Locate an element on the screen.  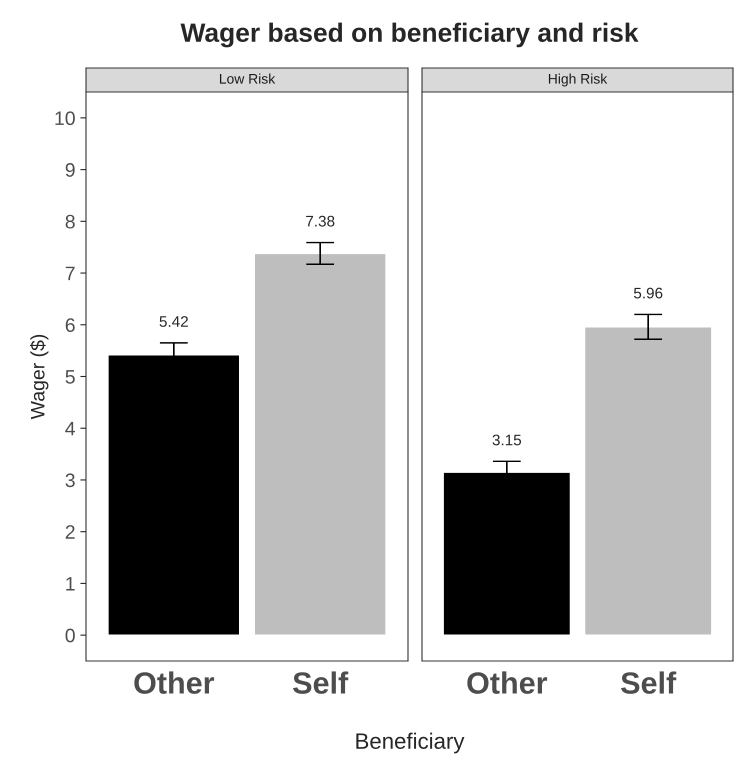
y-tick-label: 8 is located at coordinates (70, 221).